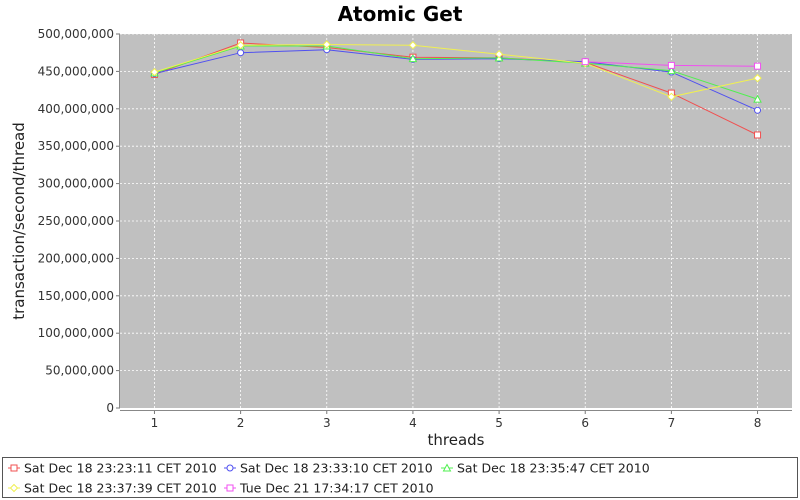 The height and width of the screenshot is (500, 800). What do you see at coordinates (672, 423) in the screenshot?
I see `x-tick-label: 7` at bounding box center [672, 423].